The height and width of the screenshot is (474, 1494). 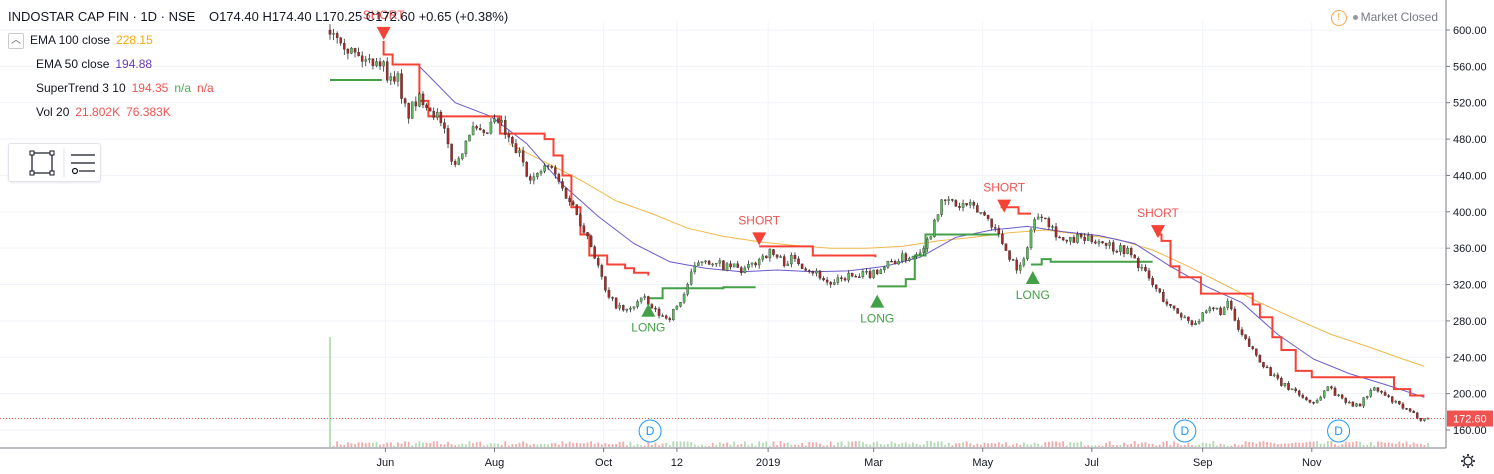 I want to click on indicator-volume: Vol 20 21.802K 76.383K, so click(x=103, y=112).